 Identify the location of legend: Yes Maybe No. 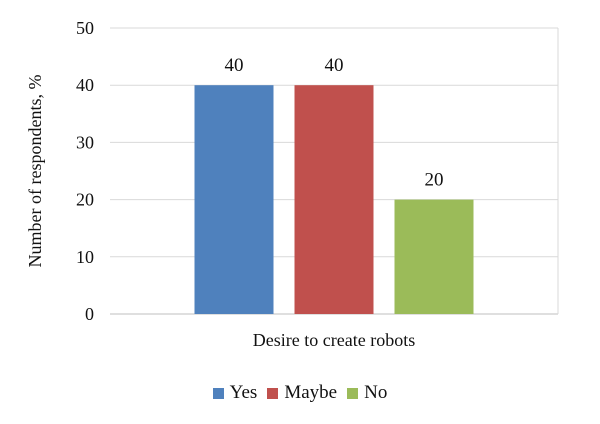
(300, 393).